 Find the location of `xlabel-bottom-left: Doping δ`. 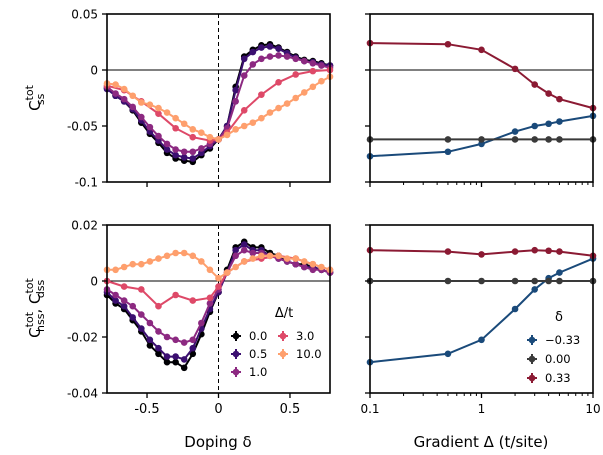

xlabel-bottom-left: Doping δ is located at coordinates (217, 442).